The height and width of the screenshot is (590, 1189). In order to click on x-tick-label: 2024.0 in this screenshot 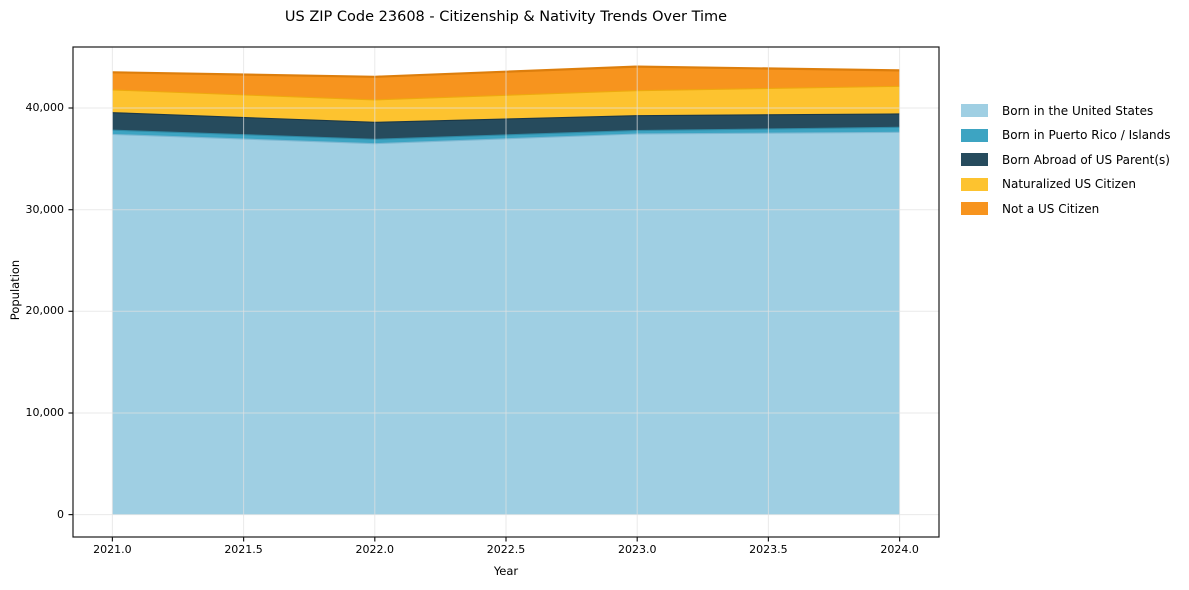, I will do `click(899, 549)`.